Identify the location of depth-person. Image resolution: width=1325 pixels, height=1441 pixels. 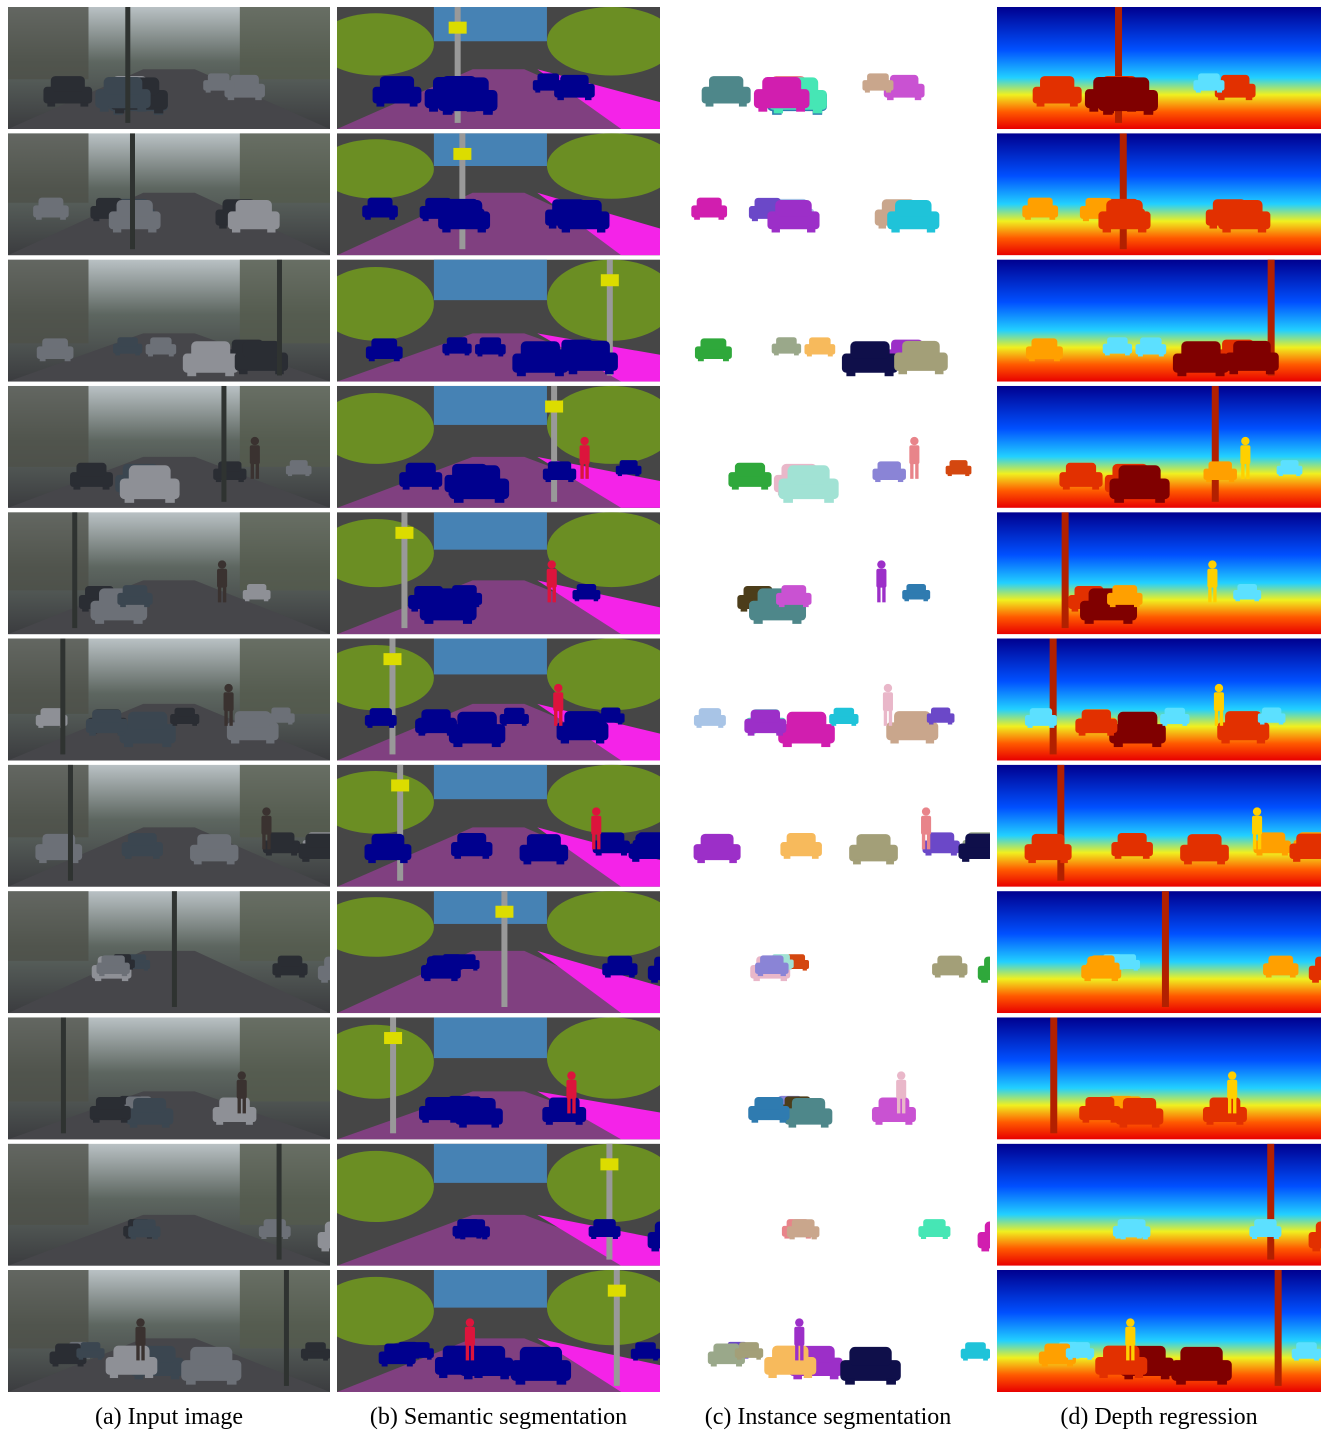
(1232, 1092).